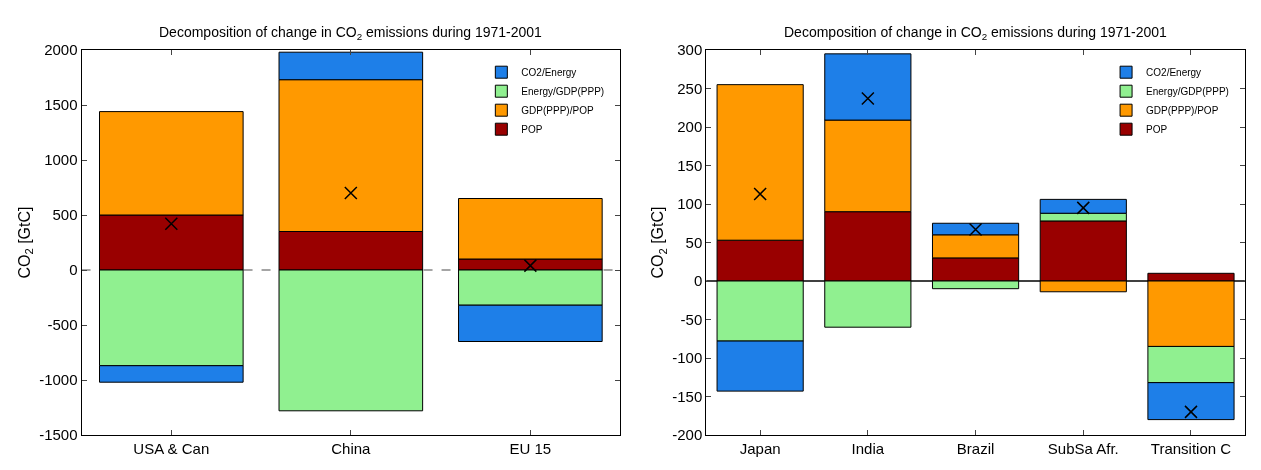 Image resolution: width=1261 pixels, height=470 pixels. What do you see at coordinates (62, 325) in the screenshot?
I see `y-tick-label: -500` at bounding box center [62, 325].